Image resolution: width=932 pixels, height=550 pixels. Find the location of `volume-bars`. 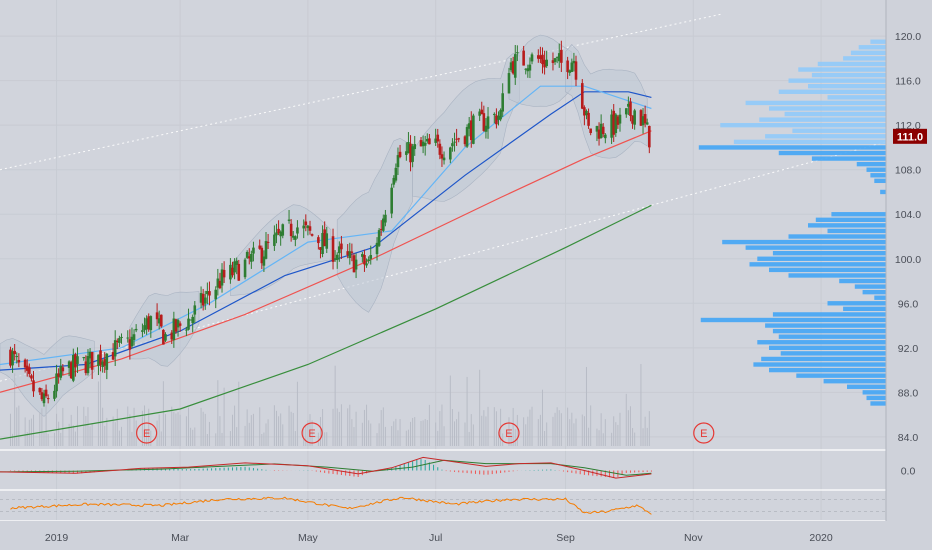

volume-bars is located at coordinates (329, 405).